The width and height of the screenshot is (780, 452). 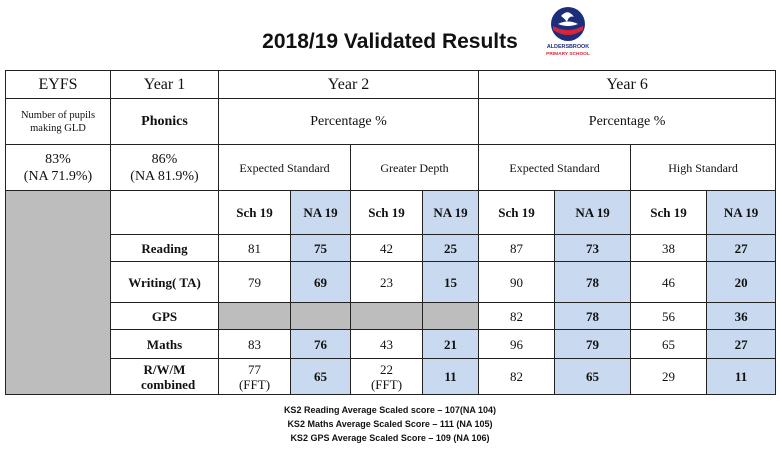 What do you see at coordinates (669, 282) in the screenshot?
I see `y6-high-sch: 46` at bounding box center [669, 282].